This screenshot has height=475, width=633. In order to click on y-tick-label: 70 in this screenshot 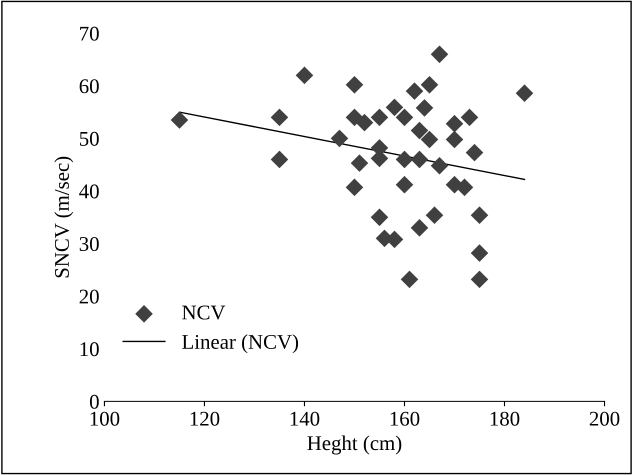, I will do `click(89, 33)`.